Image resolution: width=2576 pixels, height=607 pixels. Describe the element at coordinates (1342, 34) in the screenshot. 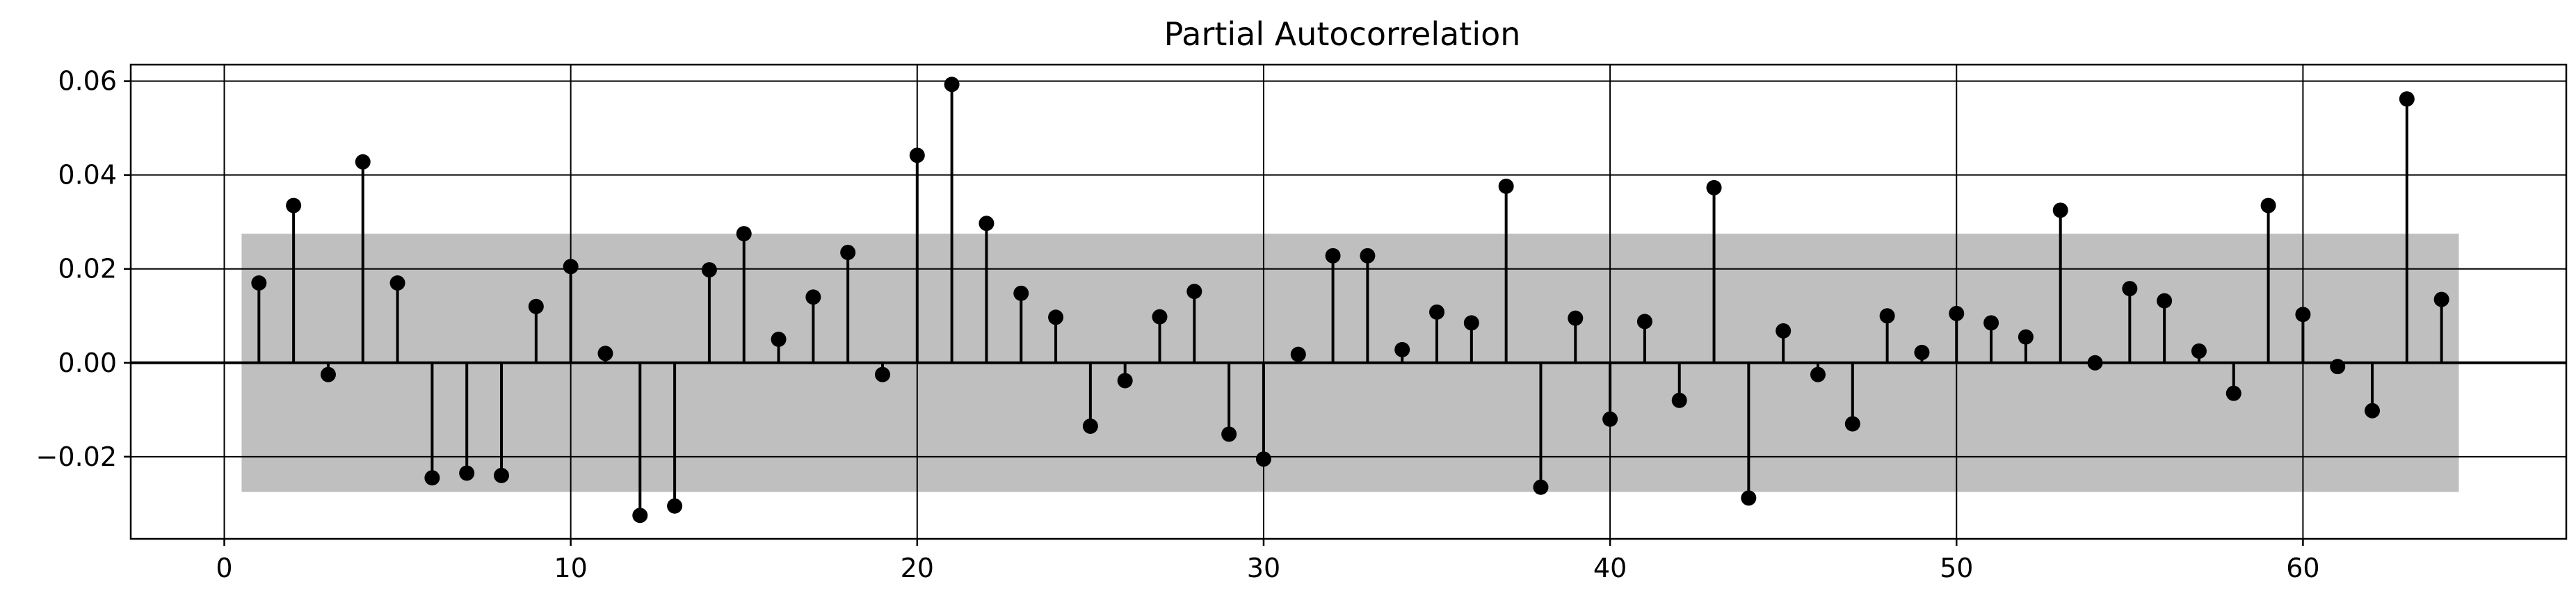

I see `chart-title: Partial Autocorrelation` at that location.